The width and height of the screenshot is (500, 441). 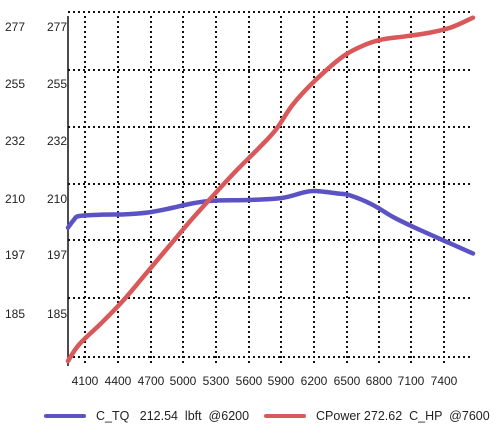 I want to click on y-tick-label-outer: 210, so click(x=15, y=199).